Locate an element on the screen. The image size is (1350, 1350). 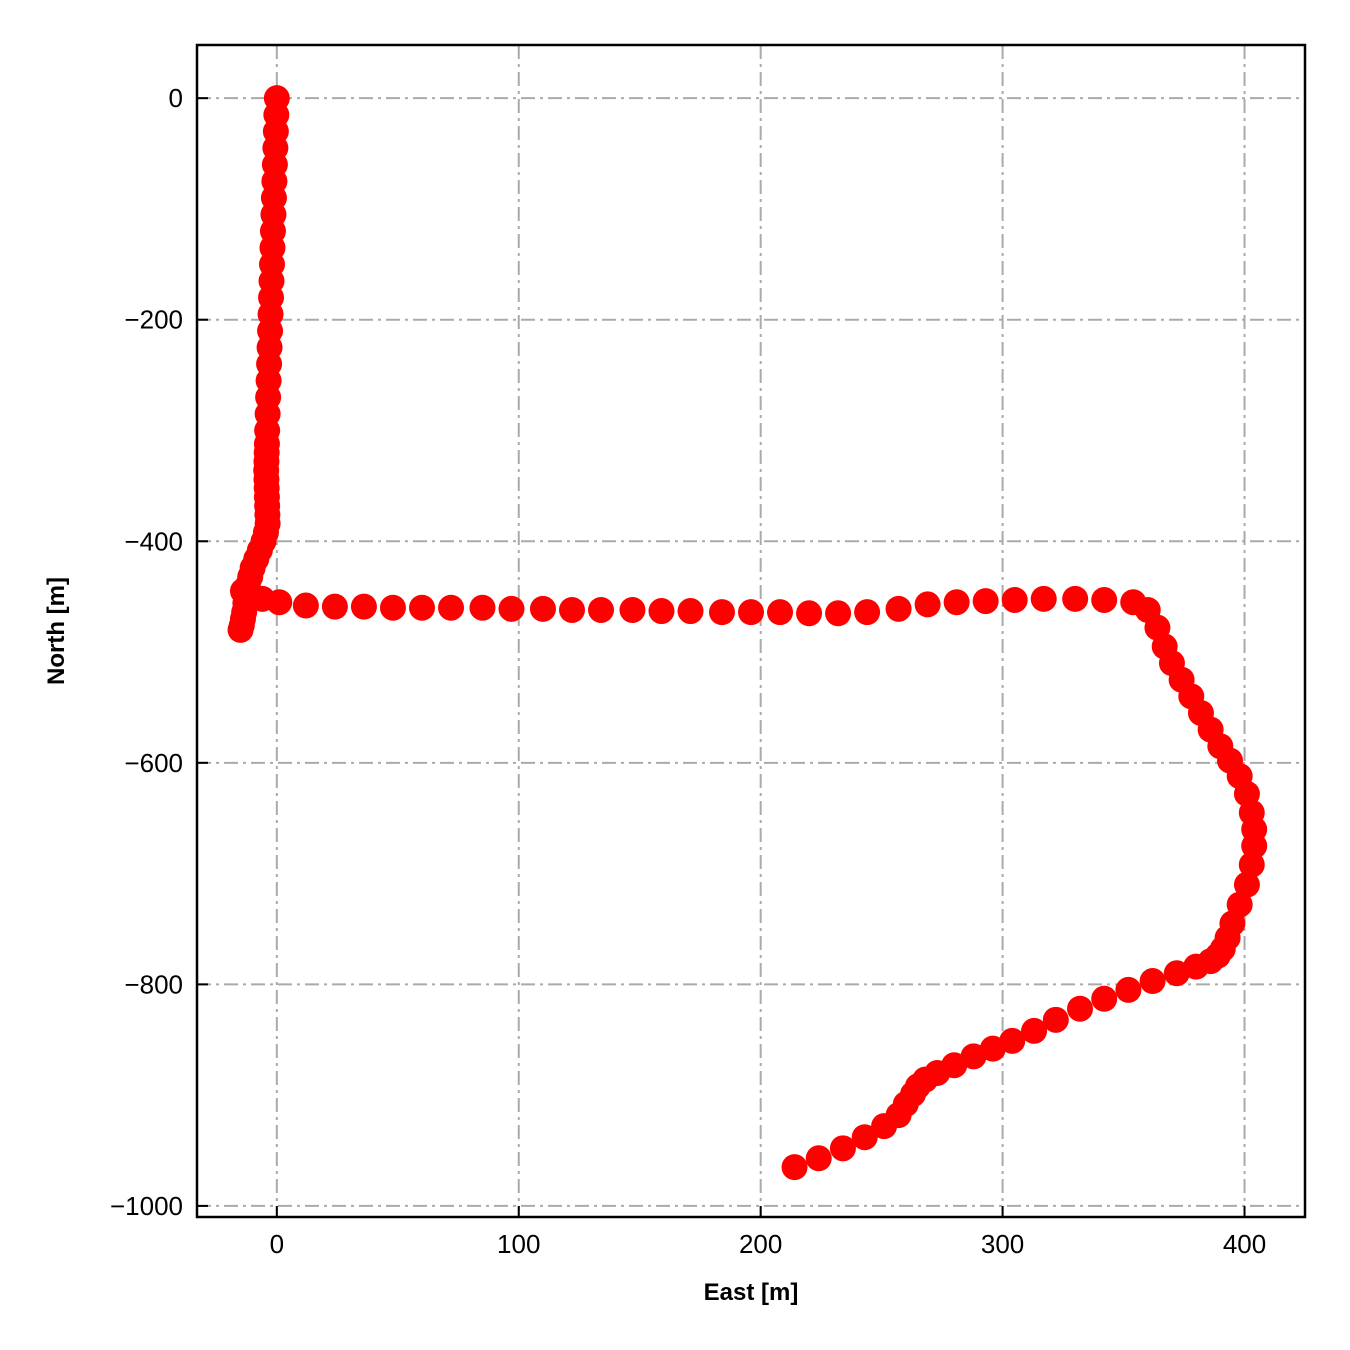
y-tick-label: −800 is located at coordinates (153, 984).